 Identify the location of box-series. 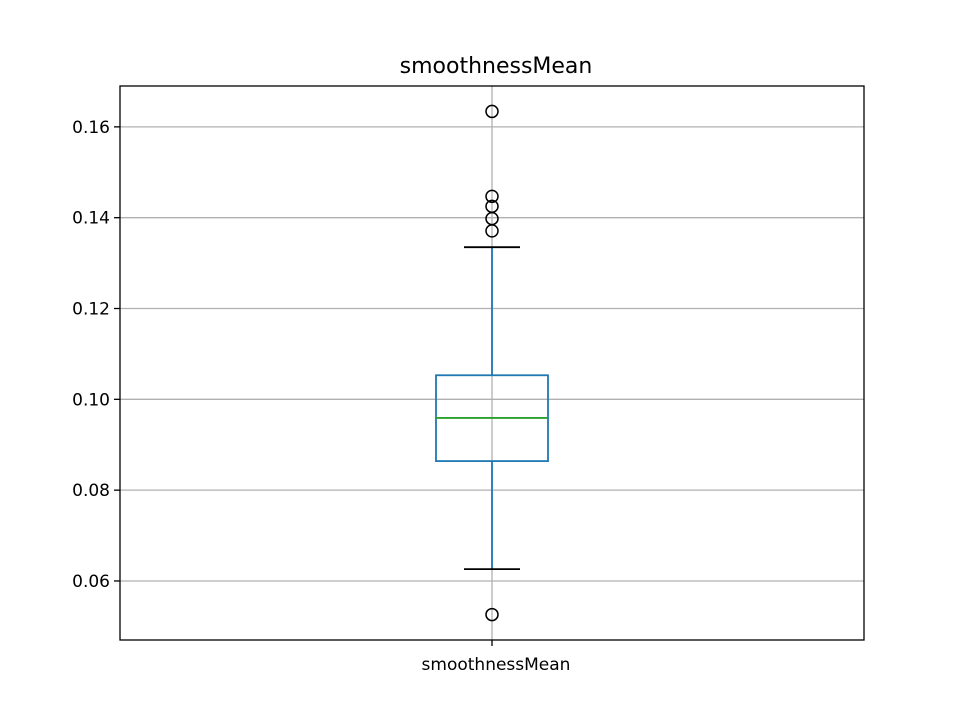
(492, 363).